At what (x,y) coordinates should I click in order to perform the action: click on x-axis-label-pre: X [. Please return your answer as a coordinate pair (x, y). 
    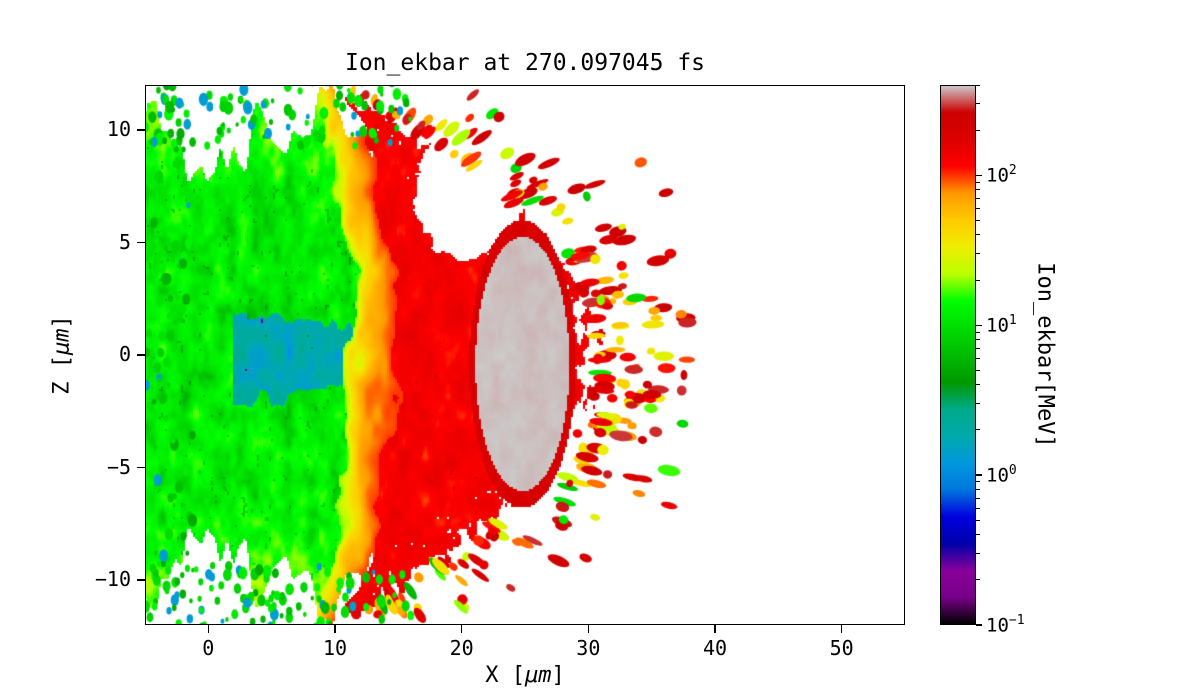
    Looking at the image, I should click on (505, 675).